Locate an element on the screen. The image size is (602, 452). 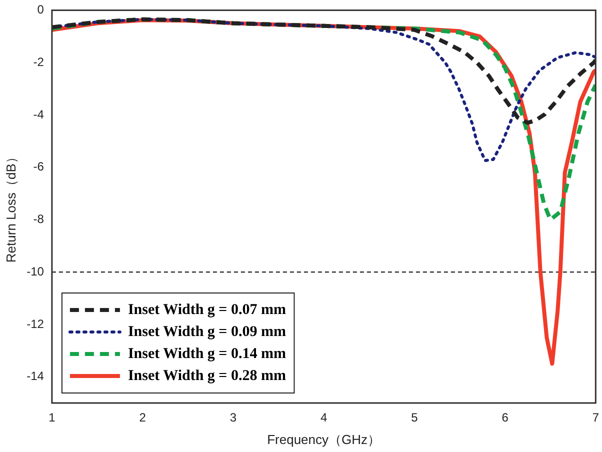
legend-label: Inset Width g = 0.09 mm is located at coordinates (207, 332).